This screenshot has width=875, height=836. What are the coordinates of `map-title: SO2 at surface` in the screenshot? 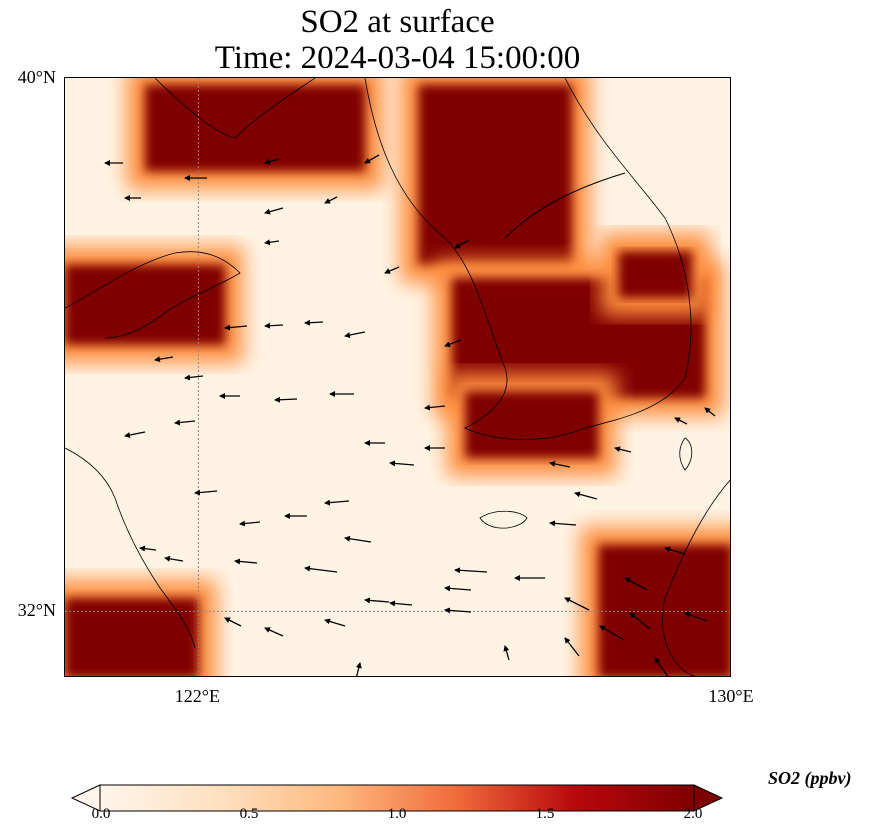 It's located at (397, 22).